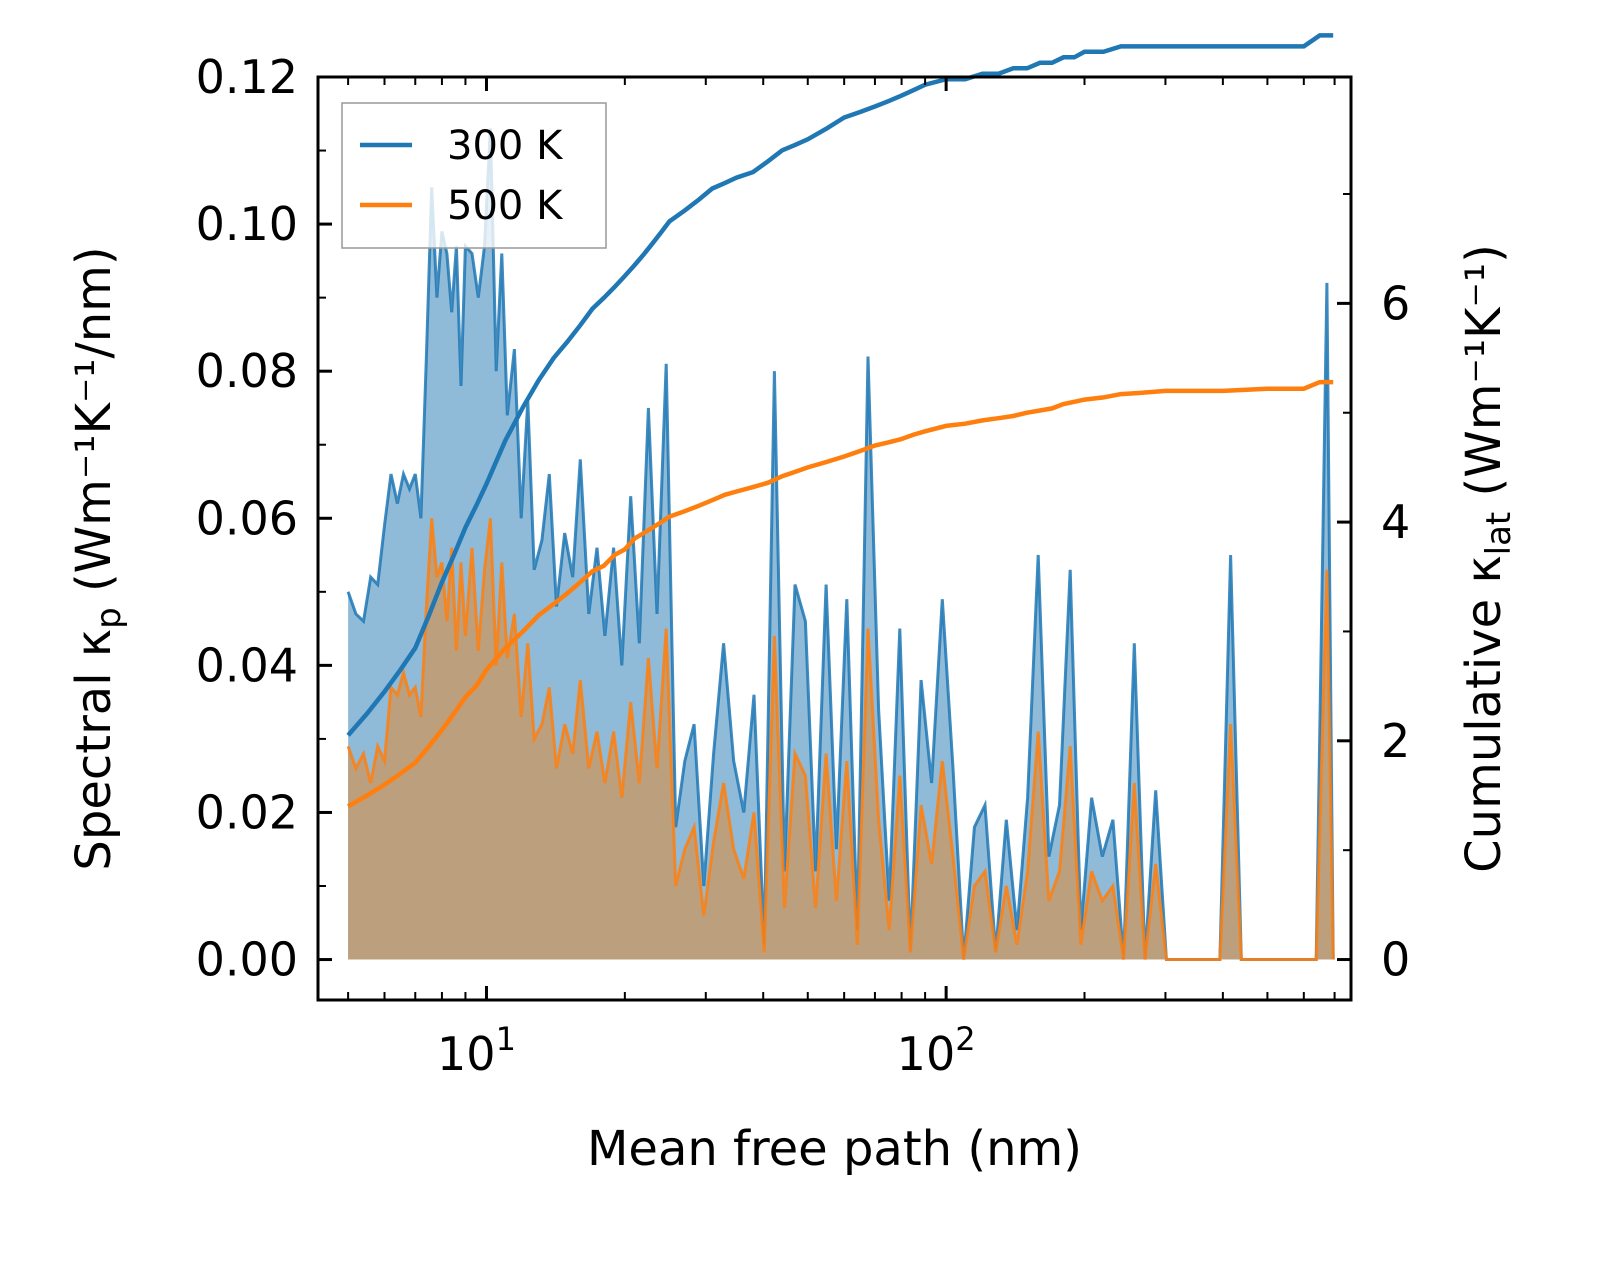 The height and width of the screenshot is (1275, 1623). I want to click on y-right-title-sub: lat, so click(1499, 534).